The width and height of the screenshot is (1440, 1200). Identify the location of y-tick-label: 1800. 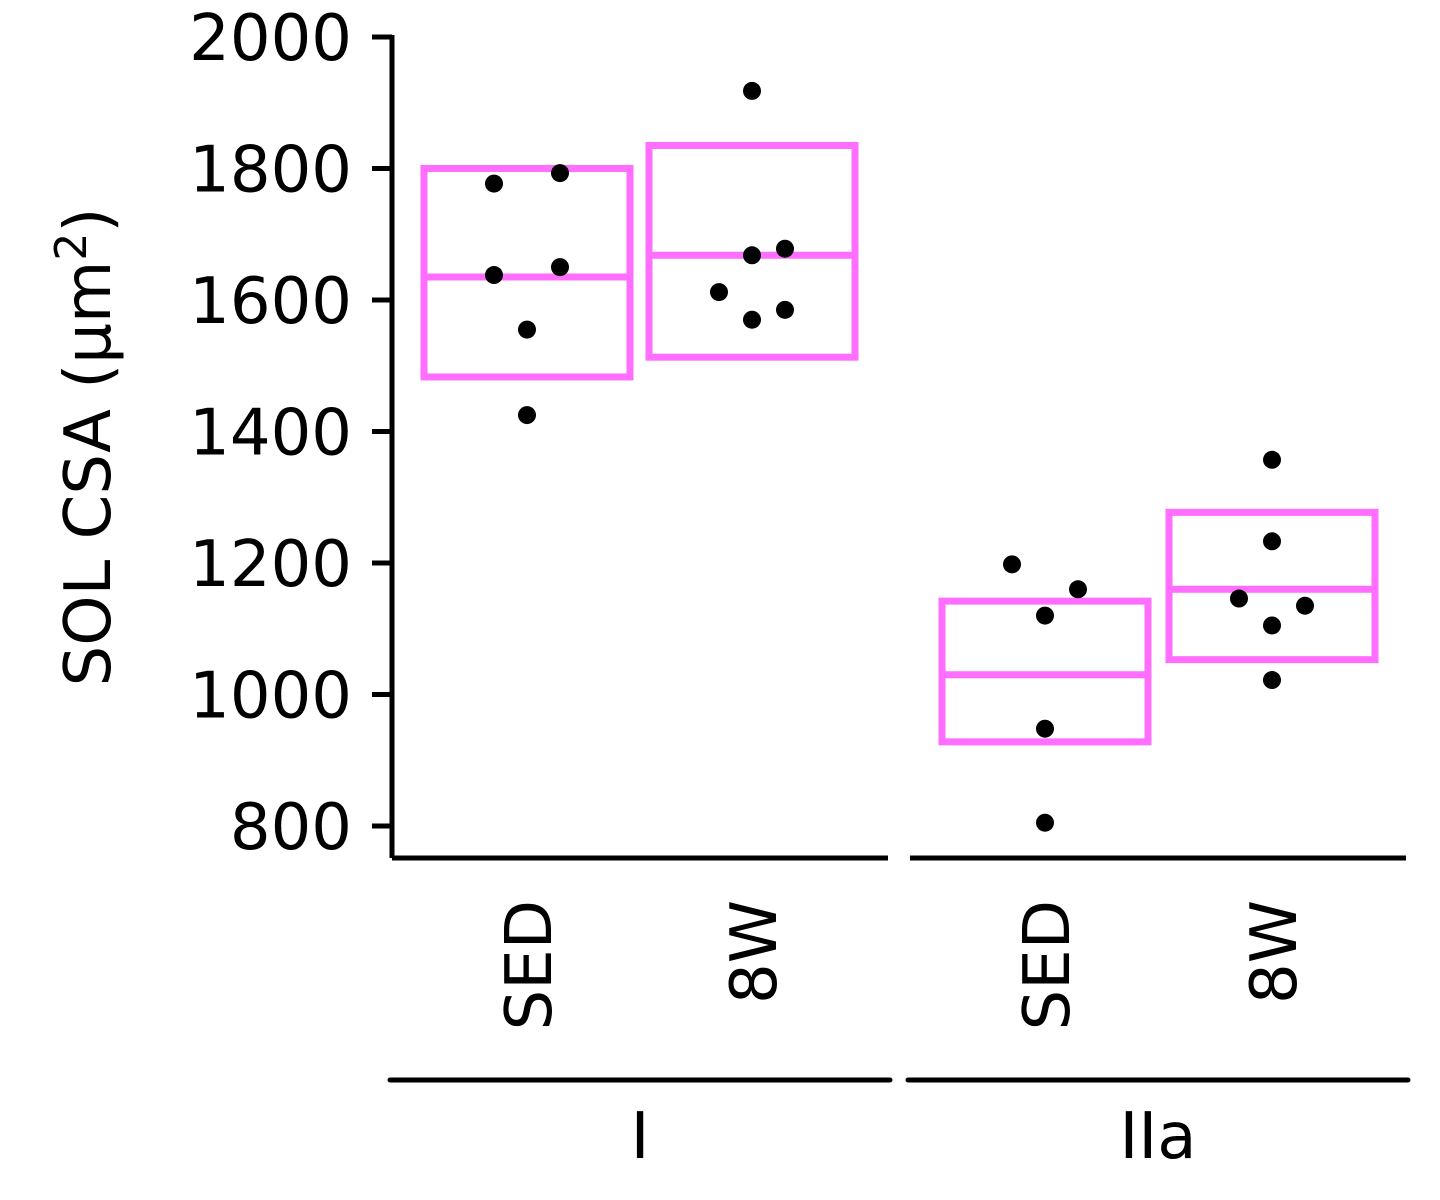
(270, 171).